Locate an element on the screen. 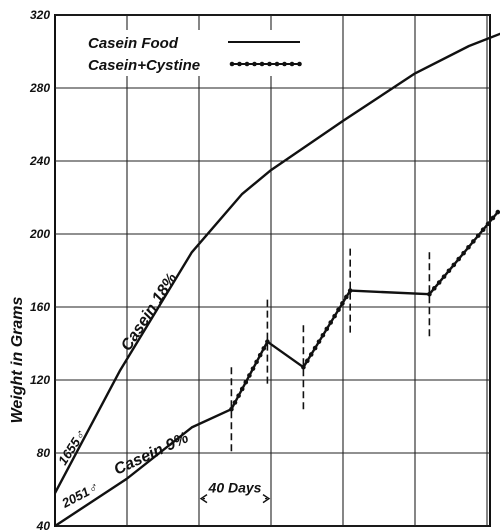 This screenshot has width=500, height=532. y-tick-label: 320 is located at coordinates (40, 15).